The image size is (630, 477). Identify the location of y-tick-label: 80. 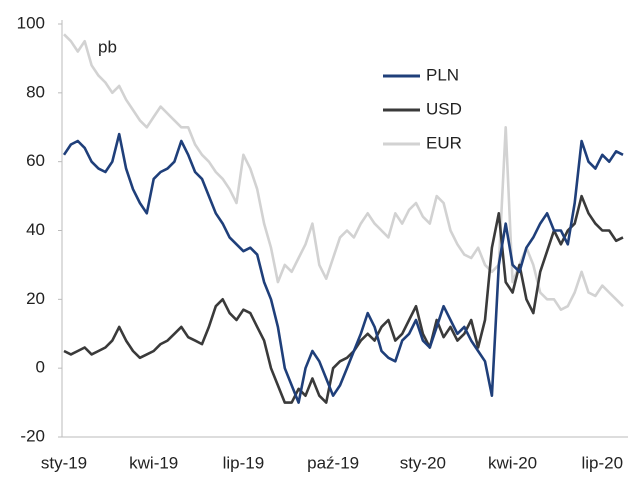
(35, 91).